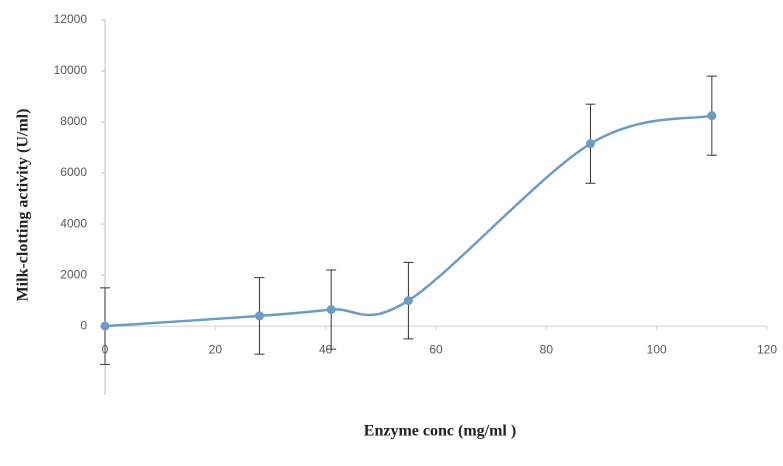  What do you see at coordinates (71, 19) in the screenshot?
I see `y-tick-label: 12000` at bounding box center [71, 19].